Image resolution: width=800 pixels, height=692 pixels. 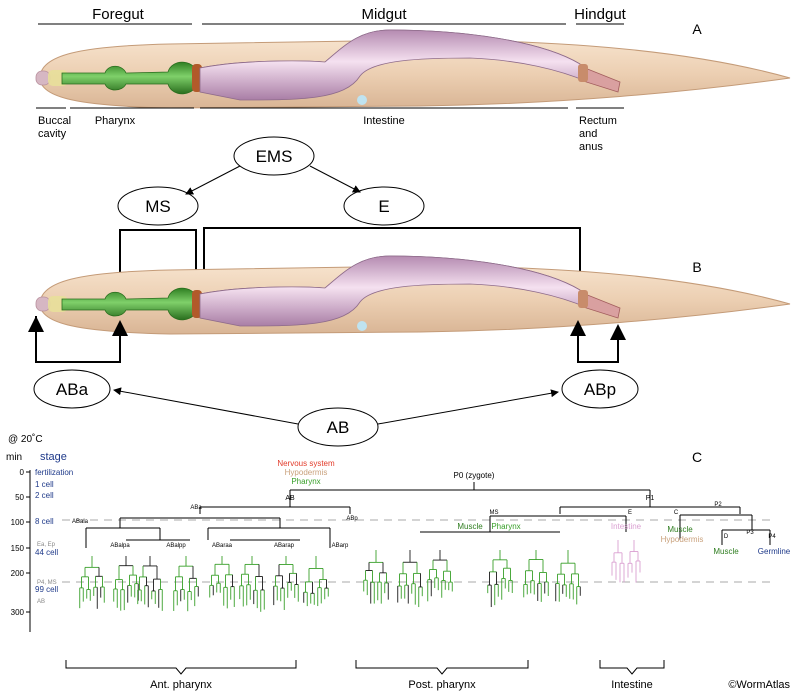 I want to click on ems-bubble, so click(x=274, y=156).